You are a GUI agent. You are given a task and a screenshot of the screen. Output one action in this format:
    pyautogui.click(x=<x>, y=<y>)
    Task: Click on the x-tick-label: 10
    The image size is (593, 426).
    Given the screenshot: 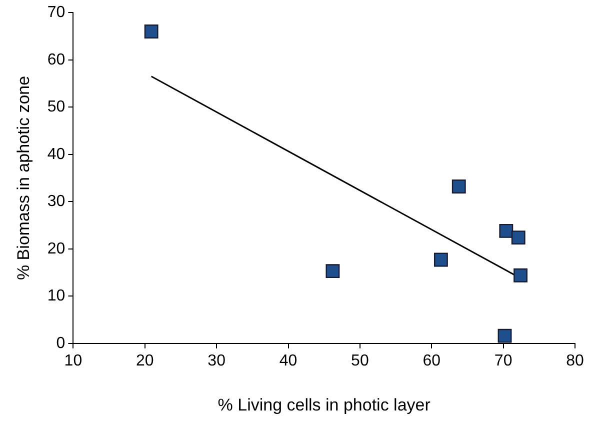 What is the action you would take?
    pyautogui.click(x=73, y=361)
    